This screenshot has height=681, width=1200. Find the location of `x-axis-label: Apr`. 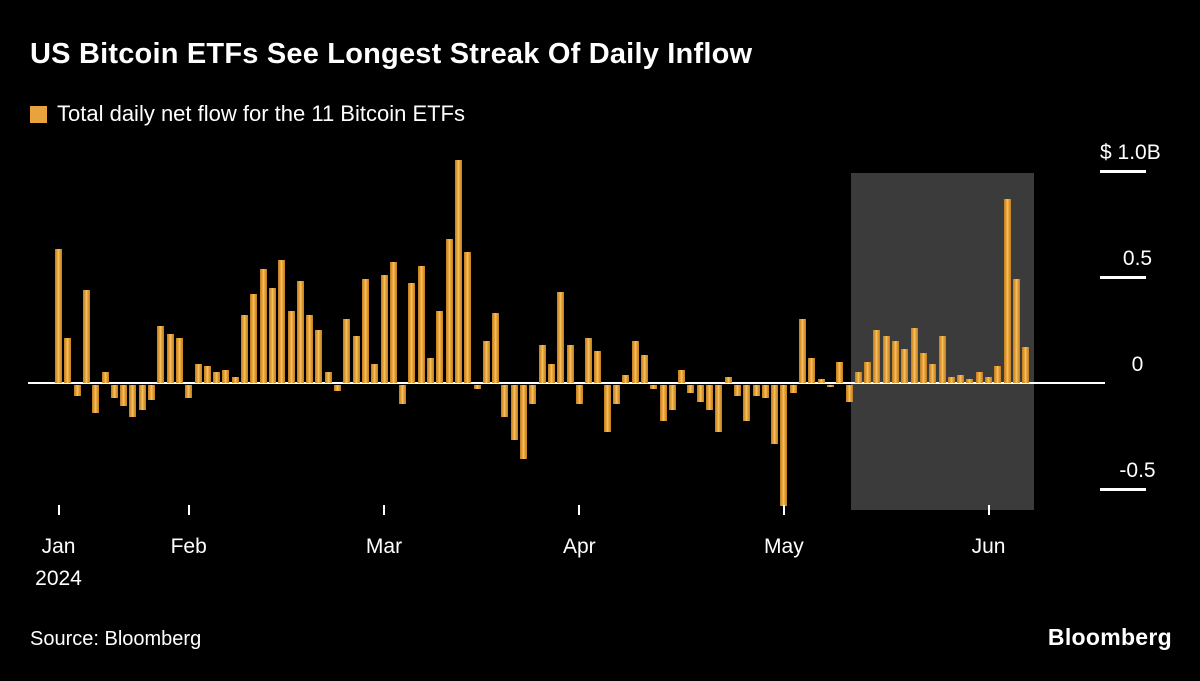

x-axis-label: Apr is located at coordinates (579, 546).